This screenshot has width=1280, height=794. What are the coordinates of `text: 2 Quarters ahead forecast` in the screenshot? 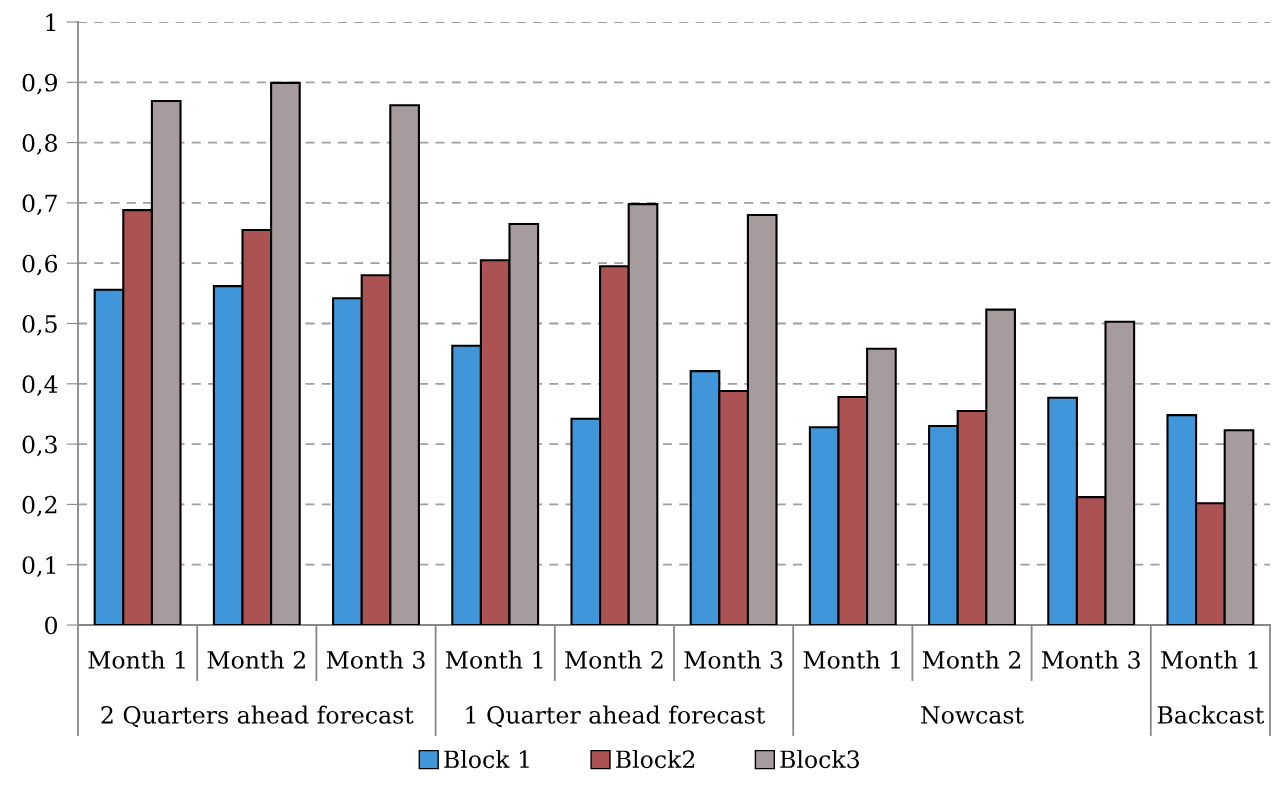 It's located at (257, 716).